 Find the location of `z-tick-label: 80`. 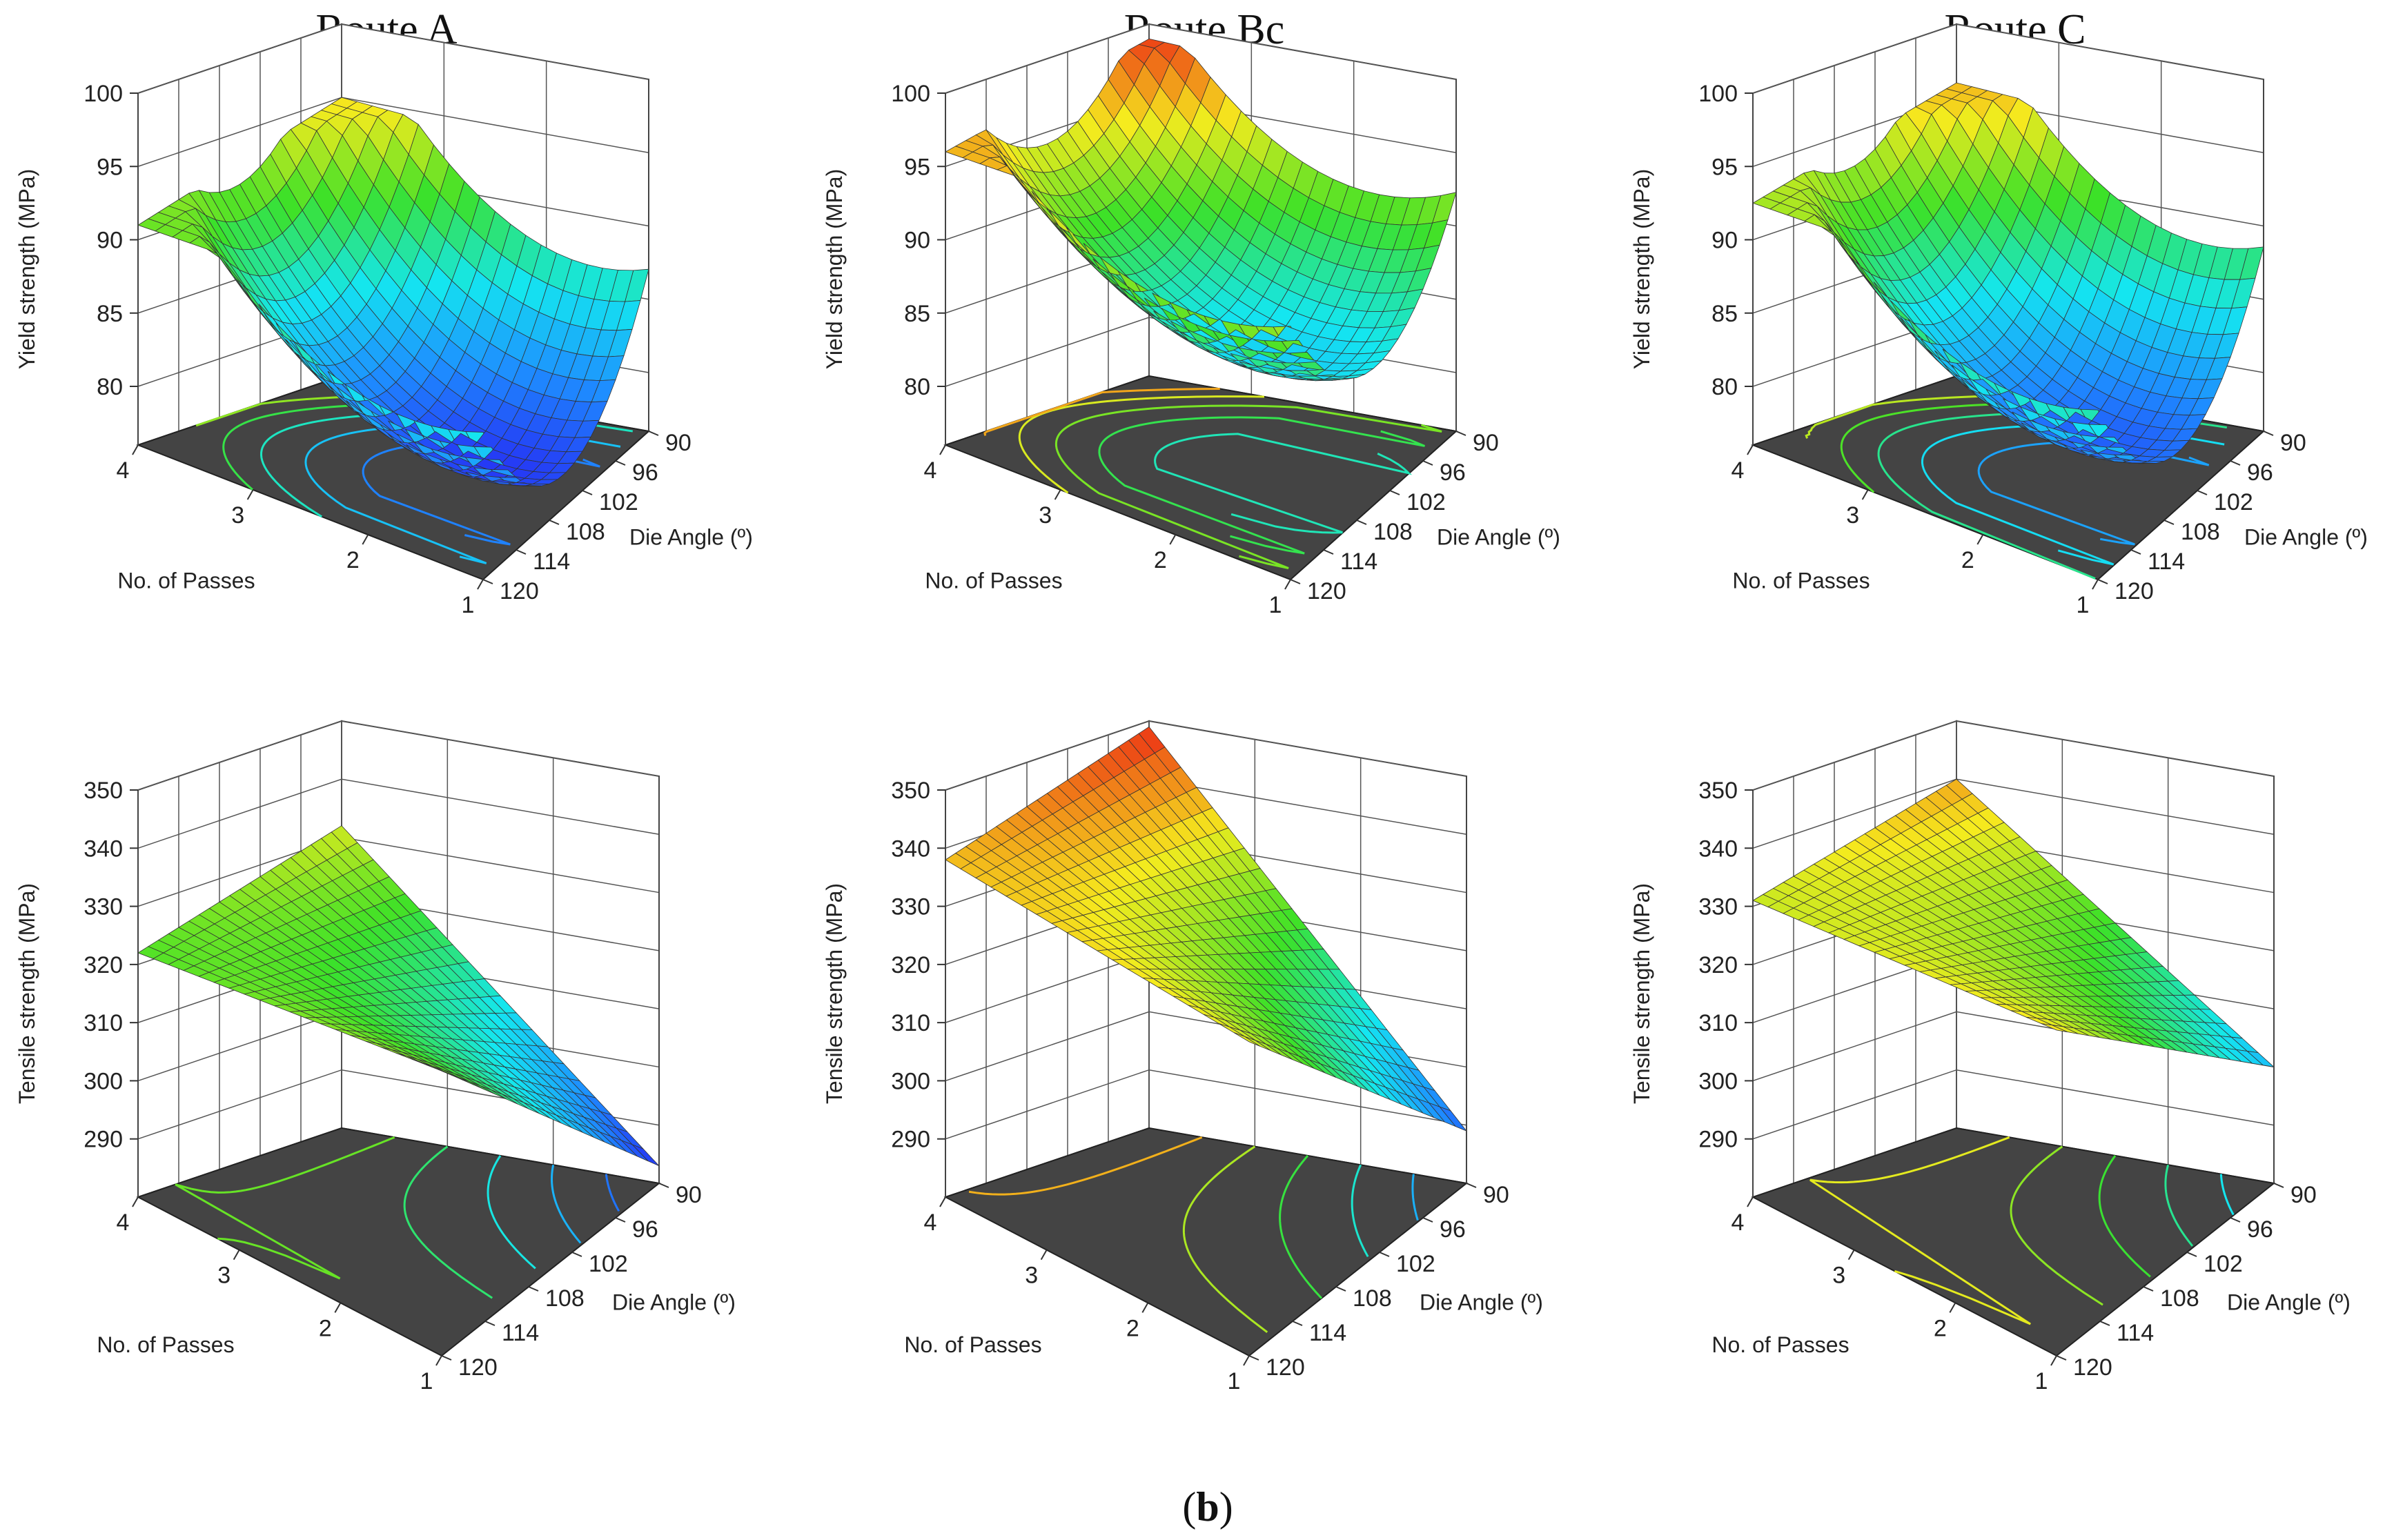

z-tick-label: 80 is located at coordinates (917, 387).